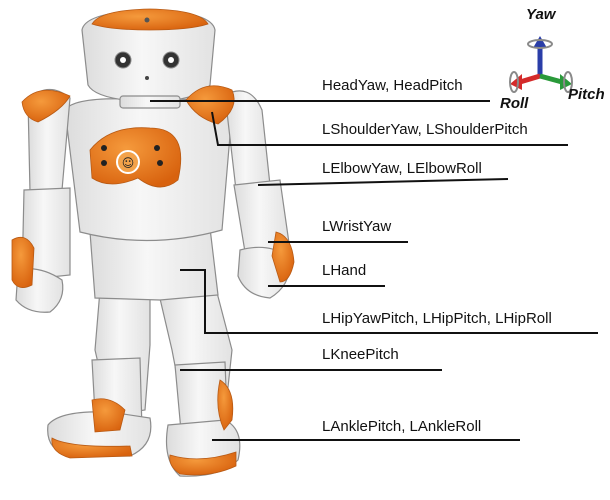 The height and width of the screenshot is (500, 610). Describe the element at coordinates (108, 415) in the screenshot. I see `right-shin-orange` at that location.